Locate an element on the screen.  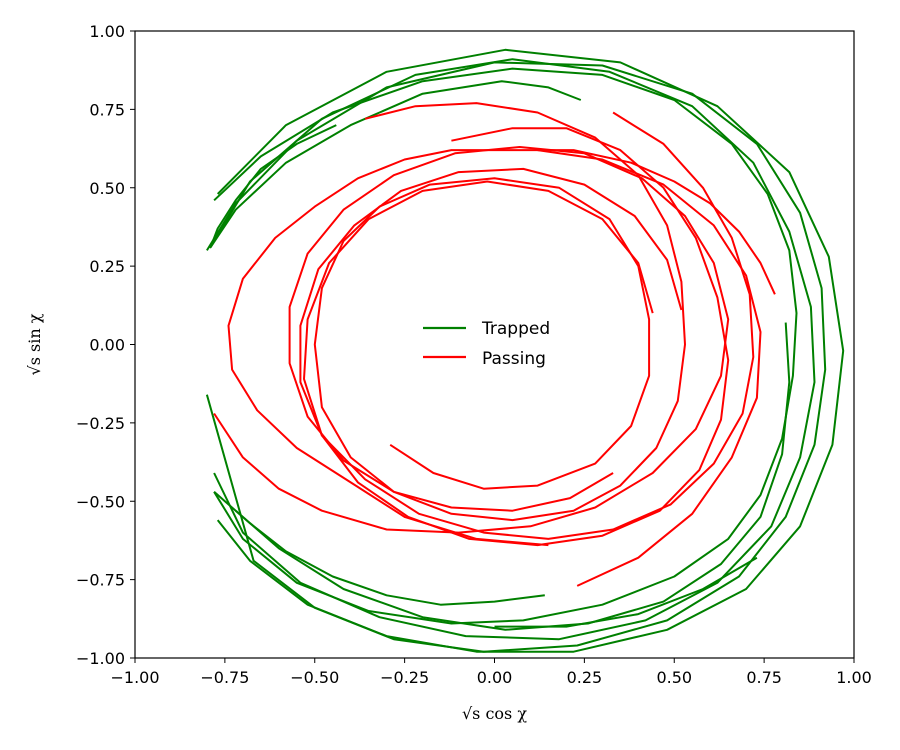
y-tick-label-8: 1.00 is located at coordinates (107, 31).